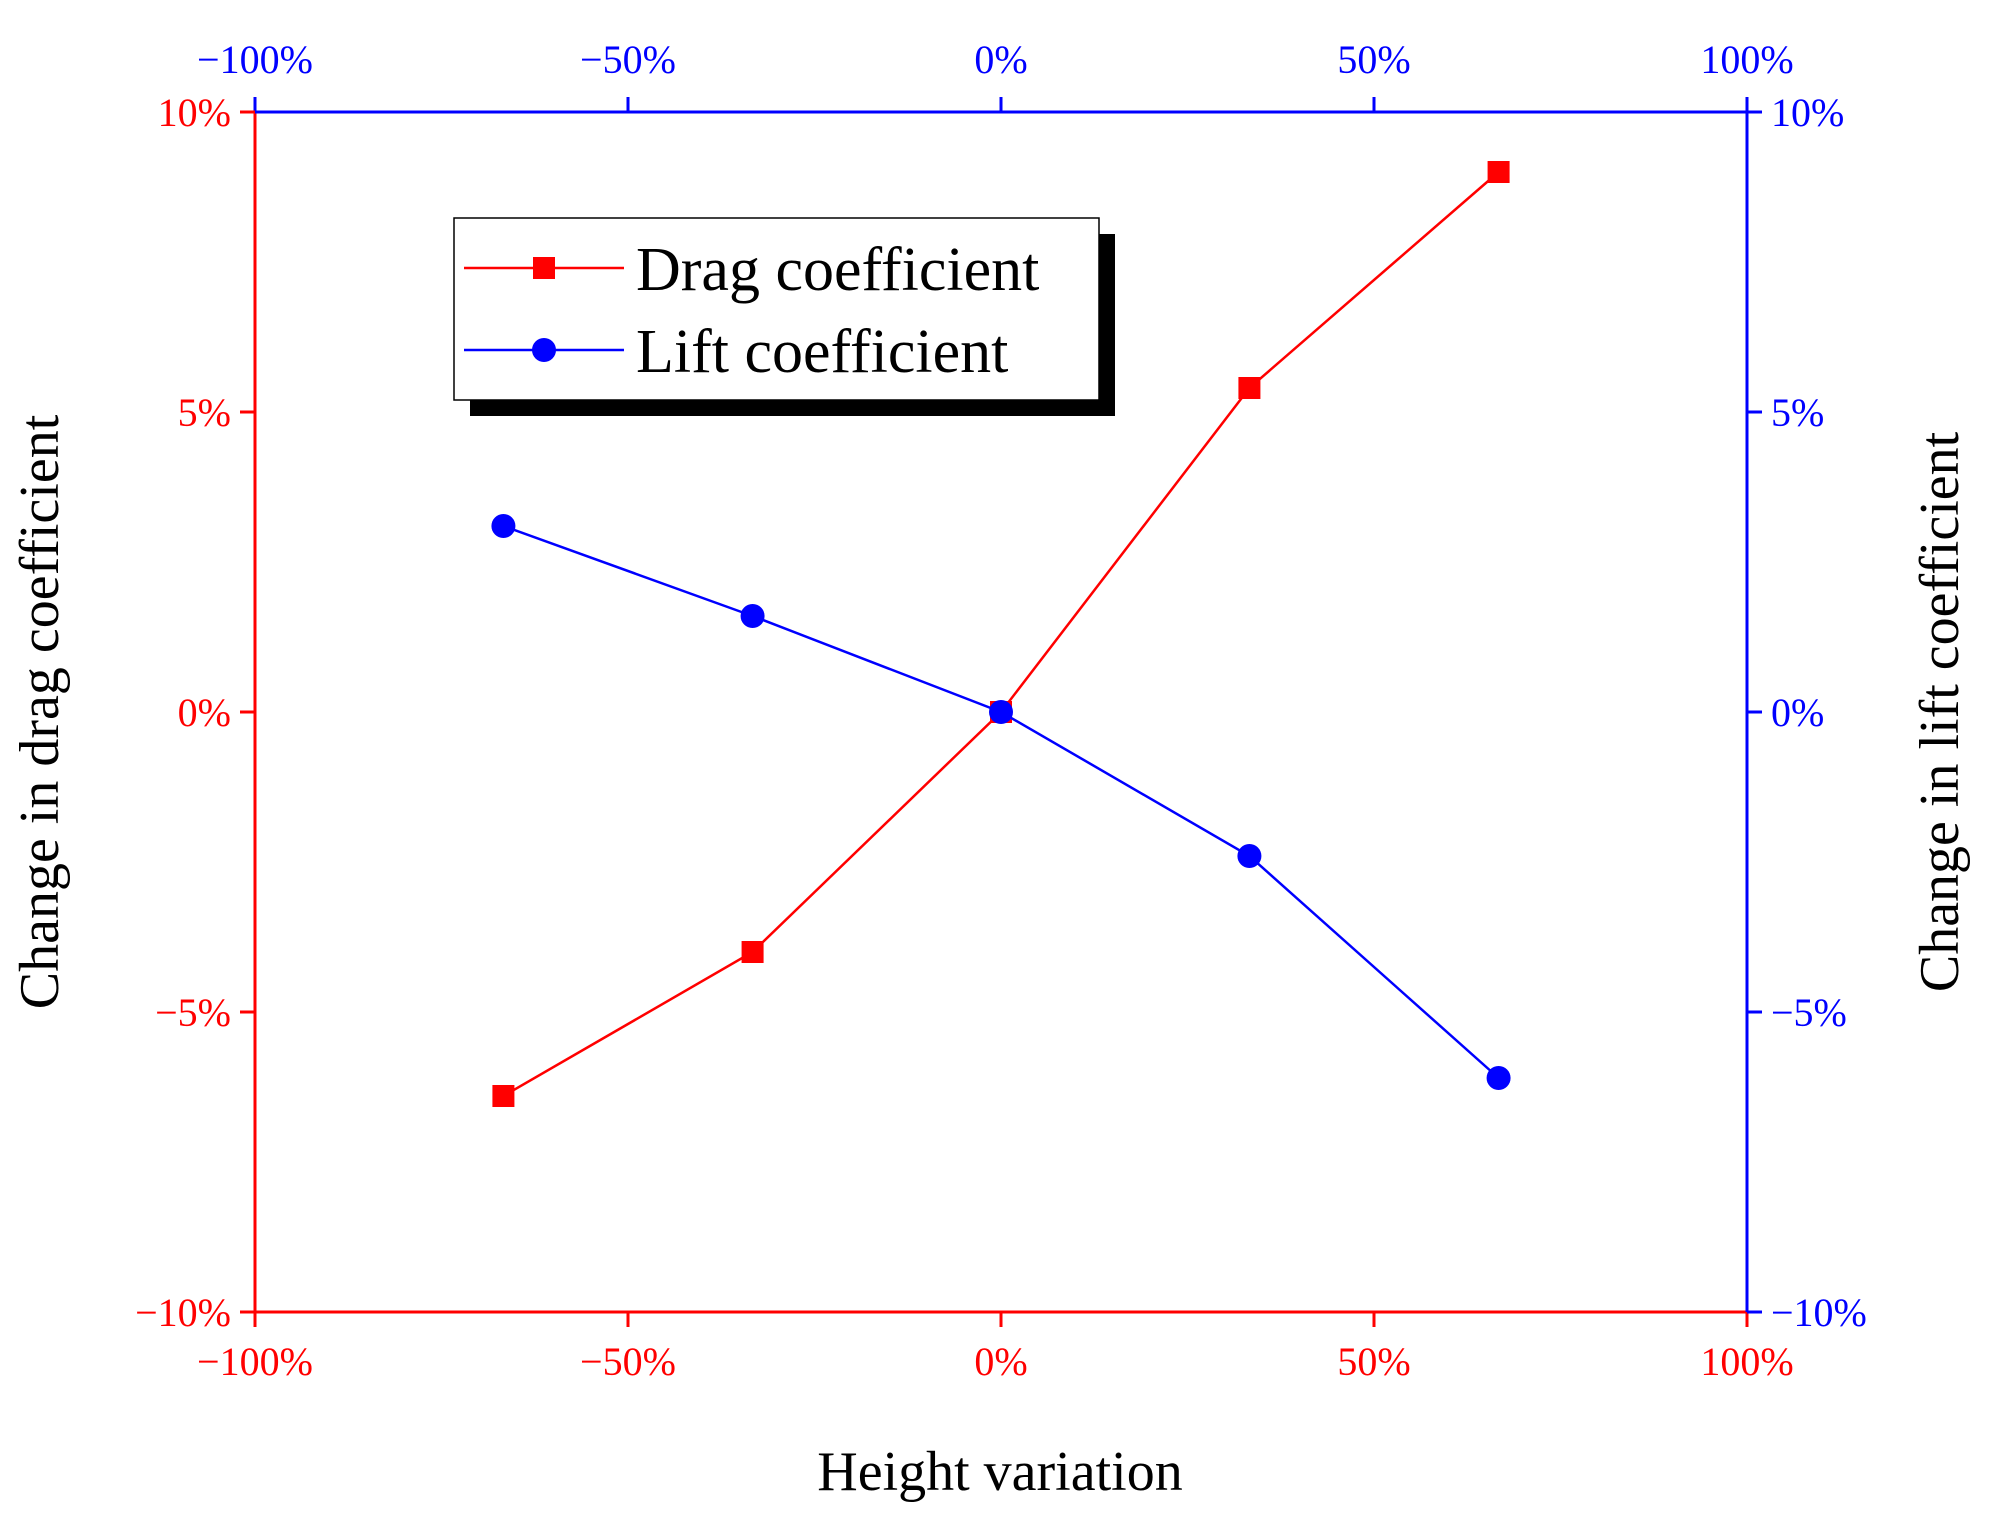 The image size is (1998, 1528). What do you see at coordinates (837, 270) in the screenshot?
I see `legend-drag-label: Drag coefficient` at bounding box center [837, 270].